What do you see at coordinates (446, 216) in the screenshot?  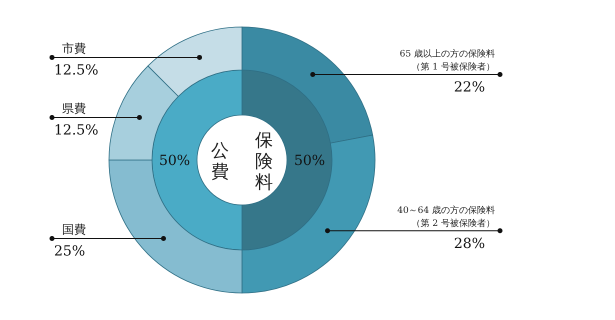 I see `slice-label: 40～64 歳の方の保険料（第 2 号被保険者）` at bounding box center [446, 216].